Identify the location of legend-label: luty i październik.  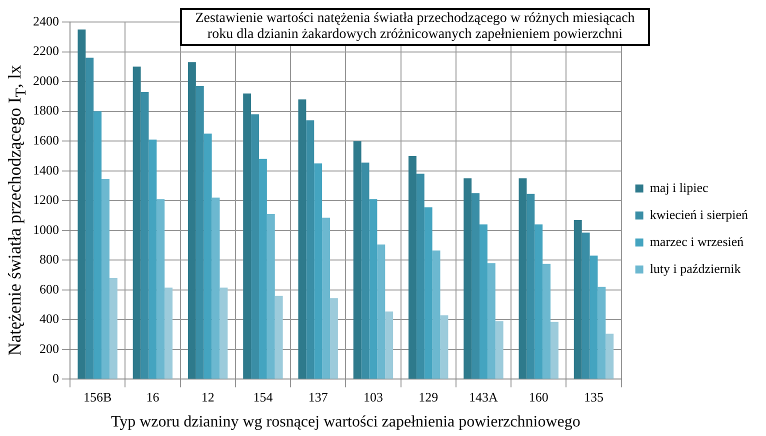
(696, 268).